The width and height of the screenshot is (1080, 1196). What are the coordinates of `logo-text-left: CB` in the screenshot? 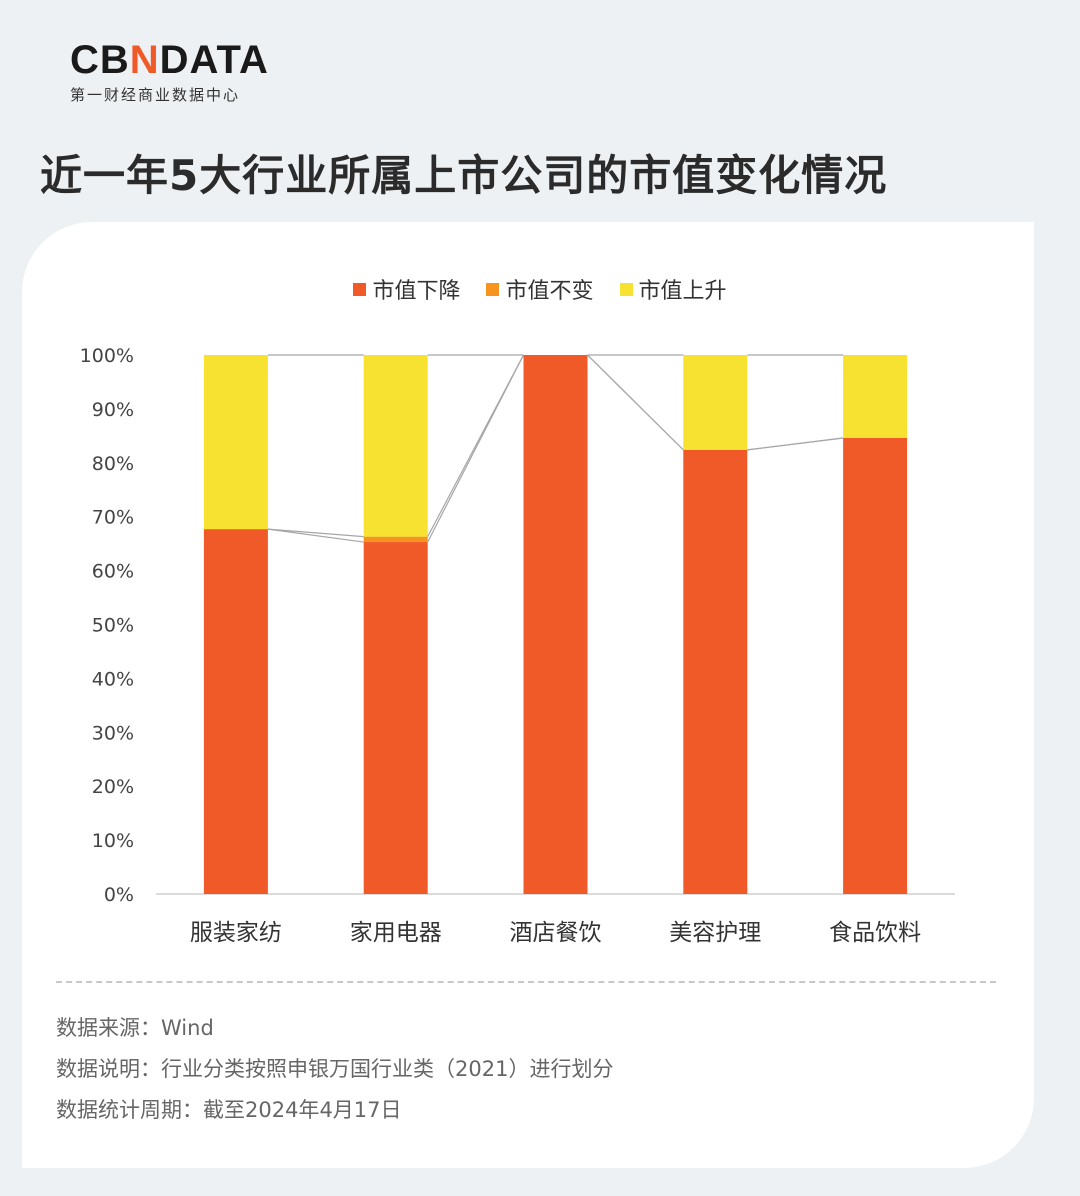 It's located at (100, 60).